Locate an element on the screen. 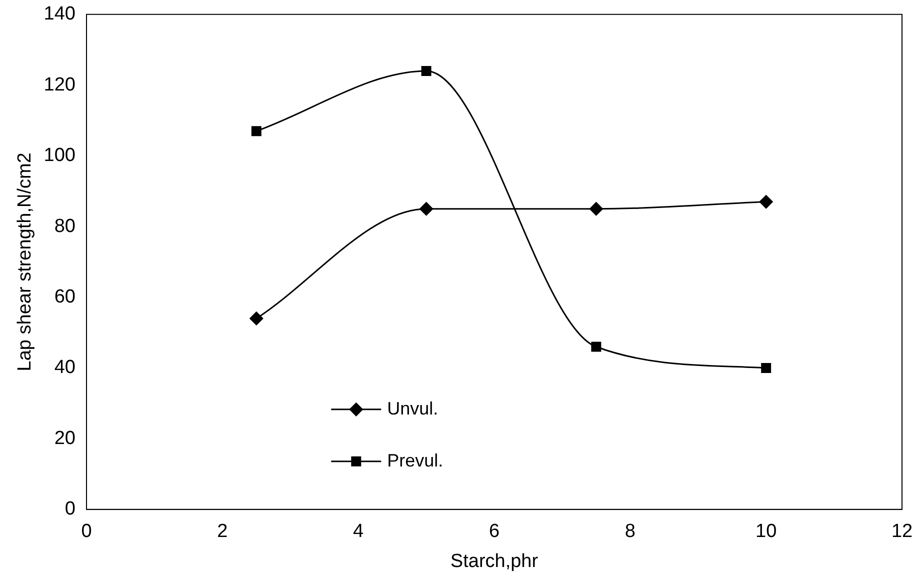 This screenshot has height=583, width=922. y-tick-label: 140 is located at coordinates (60, 14).